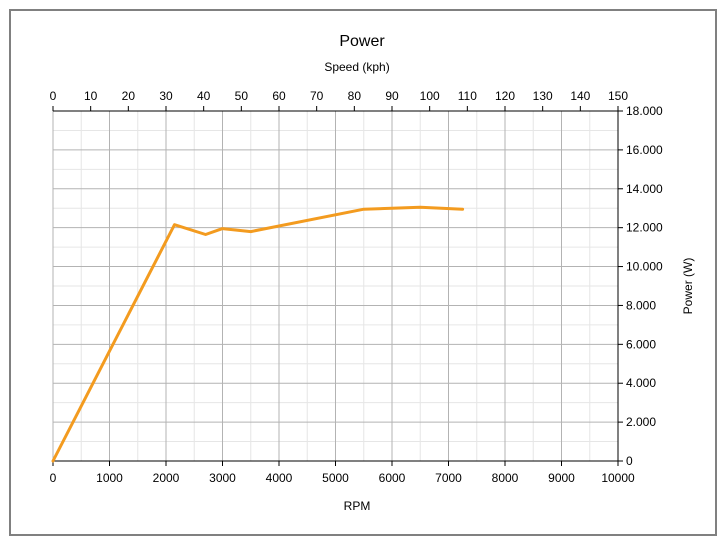 The height and width of the screenshot is (547, 726). What do you see at coordinates (53, 96) in the screenshot?
I see `top-tick-label: 0` at bounding box center [53, 96].